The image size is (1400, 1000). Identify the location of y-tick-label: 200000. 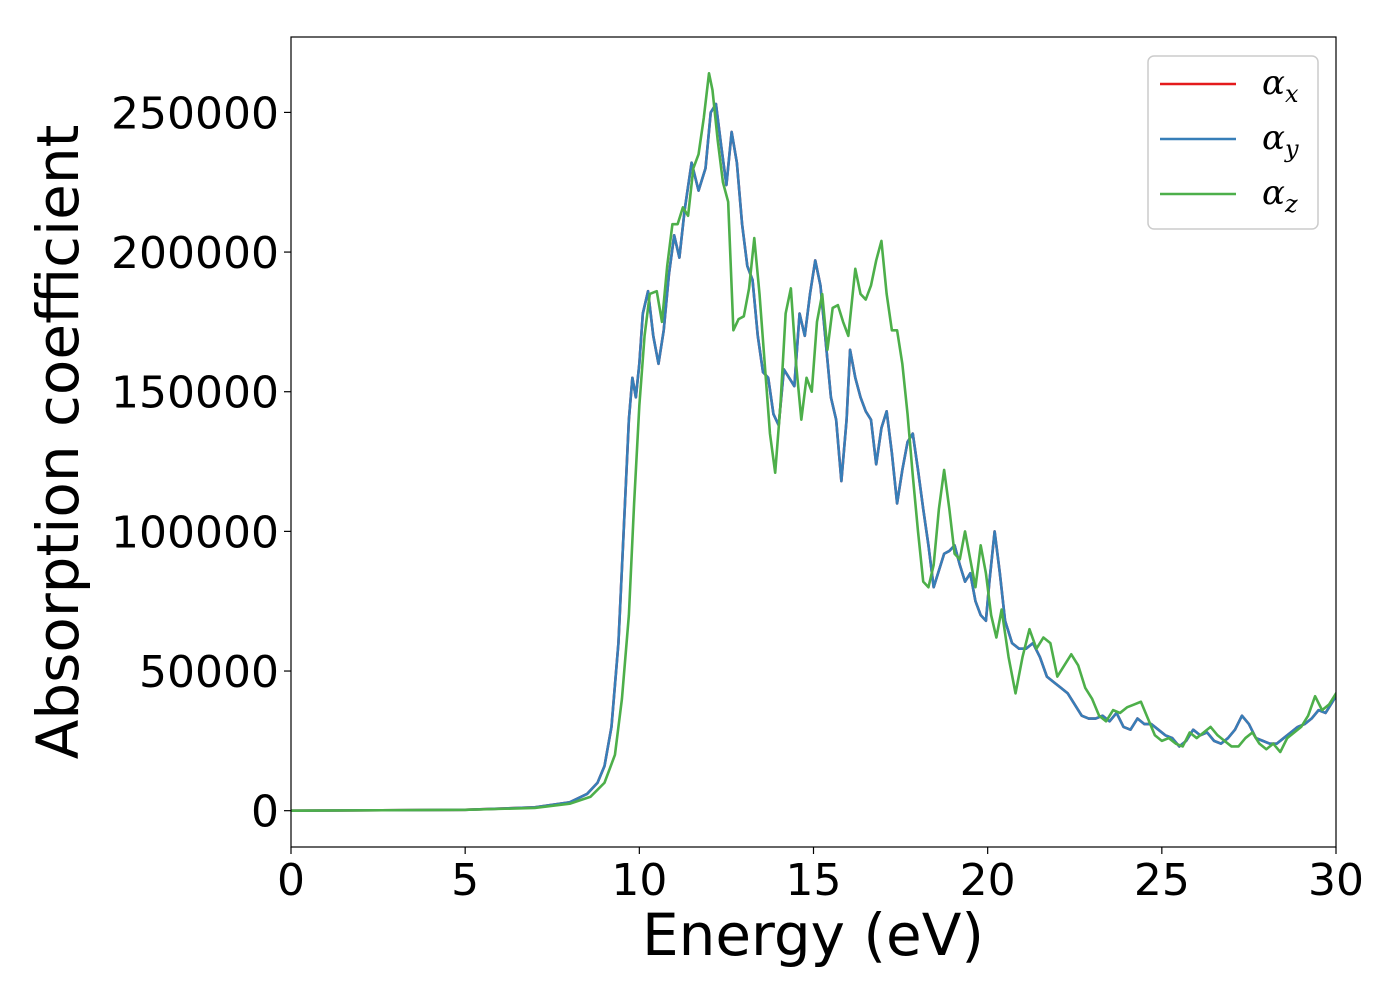
(195, 253).